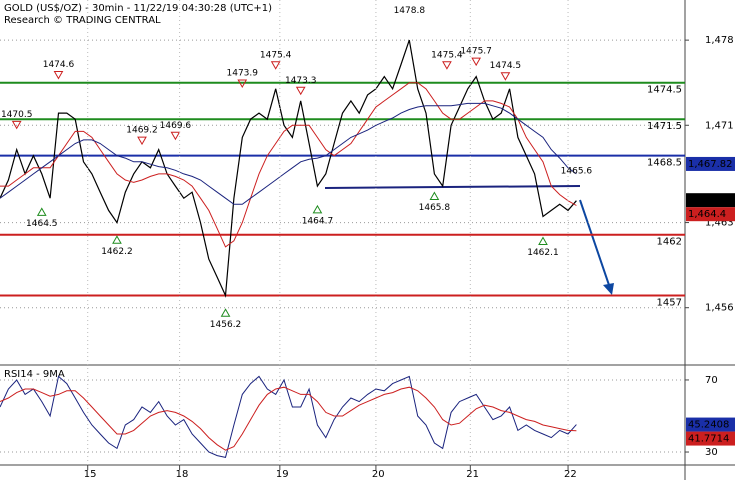  What do you see at coordinates (82, 20) in the screenshot?
I see `chart-subtitle: Research © TRADING CENTRAL` at bounding box center [82, 20].